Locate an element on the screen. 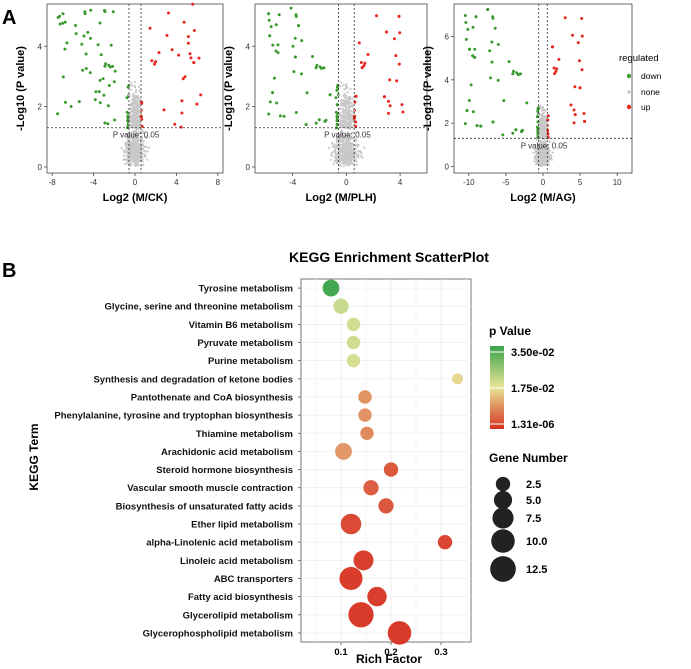  y-tick-label: 0 is located at coordinates (447, 167).